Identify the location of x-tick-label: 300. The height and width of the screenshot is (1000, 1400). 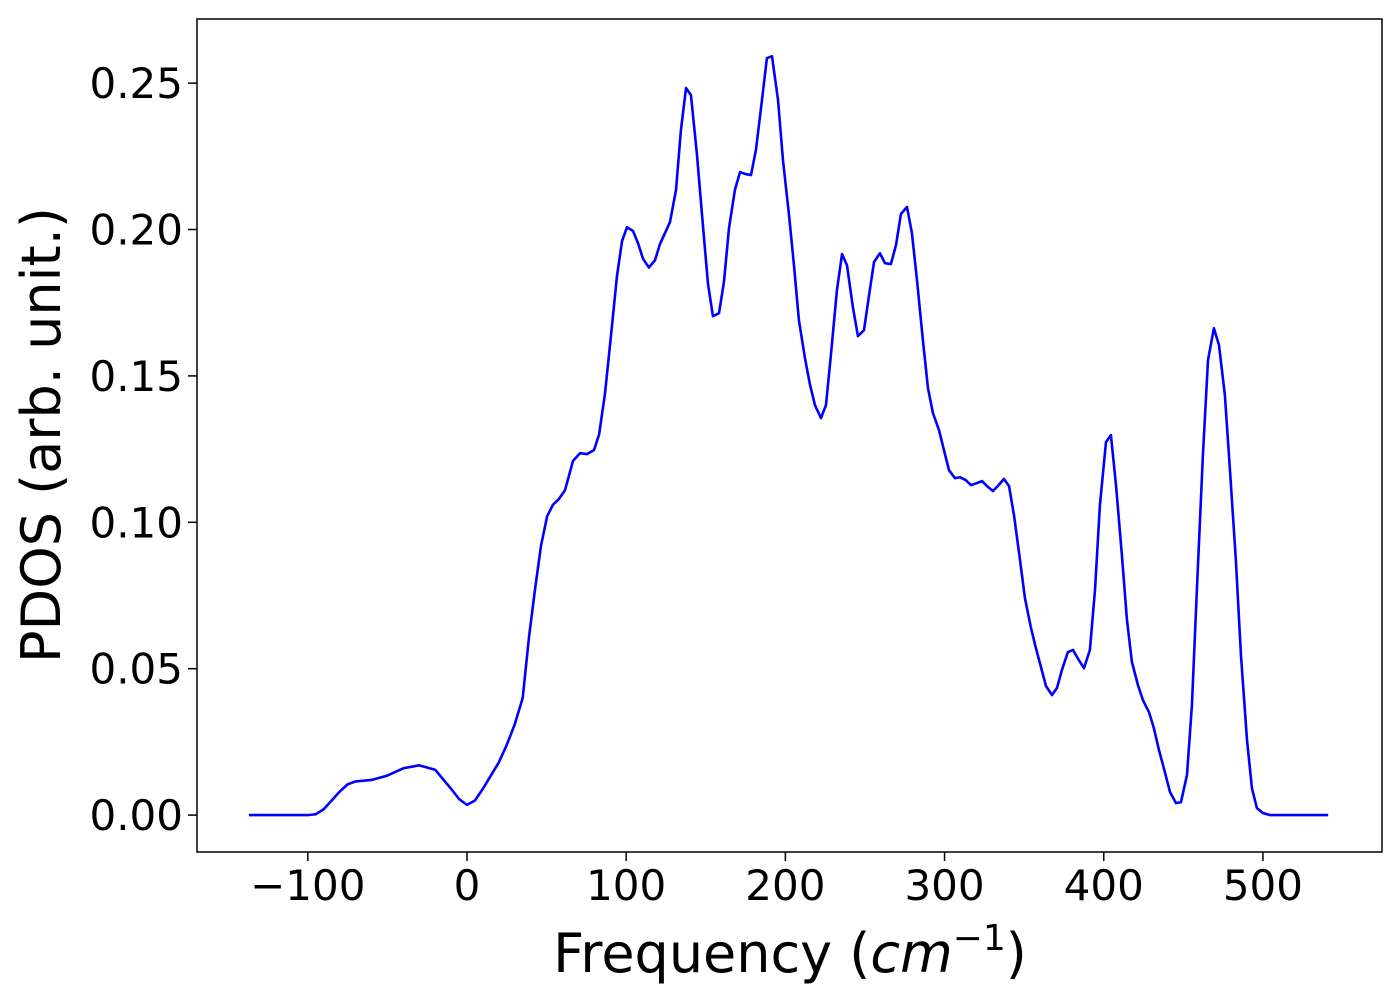
(944, 885).